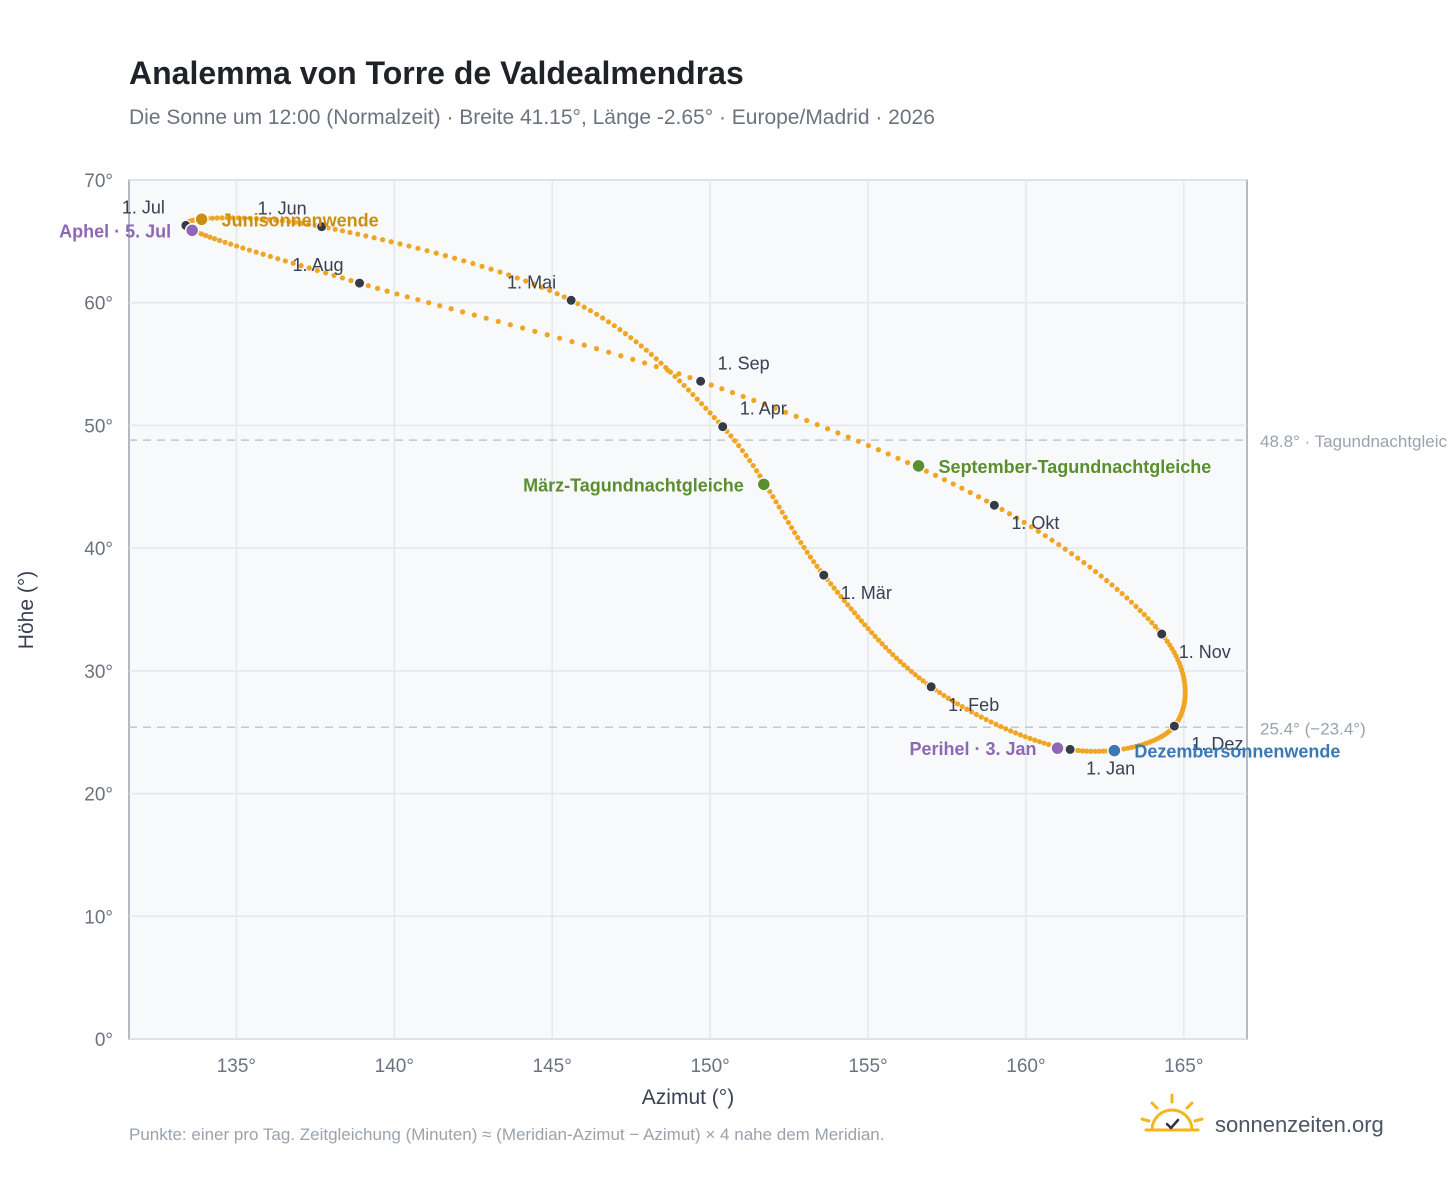  What do you see at coordinates (1299, 1124) in the screenshot?
I see `brand-name: sonnenzeiten.org` at bounding box center [1299, 1124].